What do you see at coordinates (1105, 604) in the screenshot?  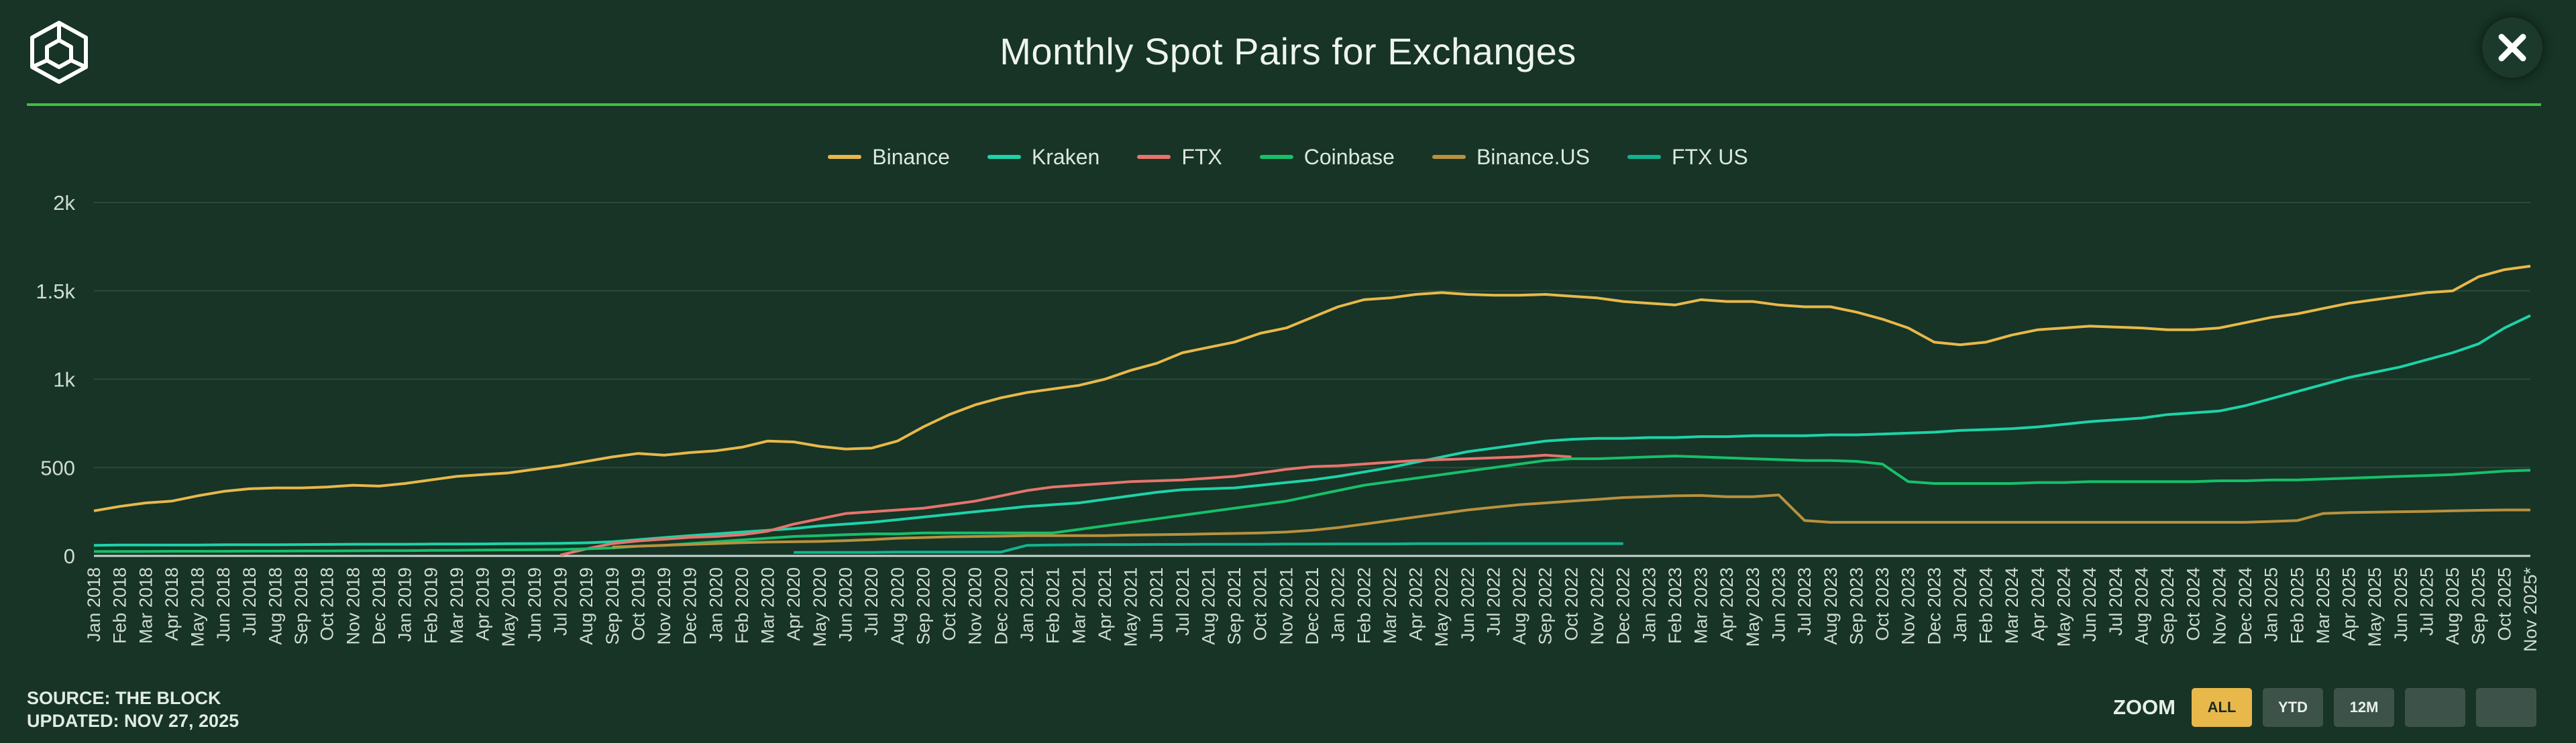 I see `x-tick-label: Apr 2021` at bounding box center [1105, 604].